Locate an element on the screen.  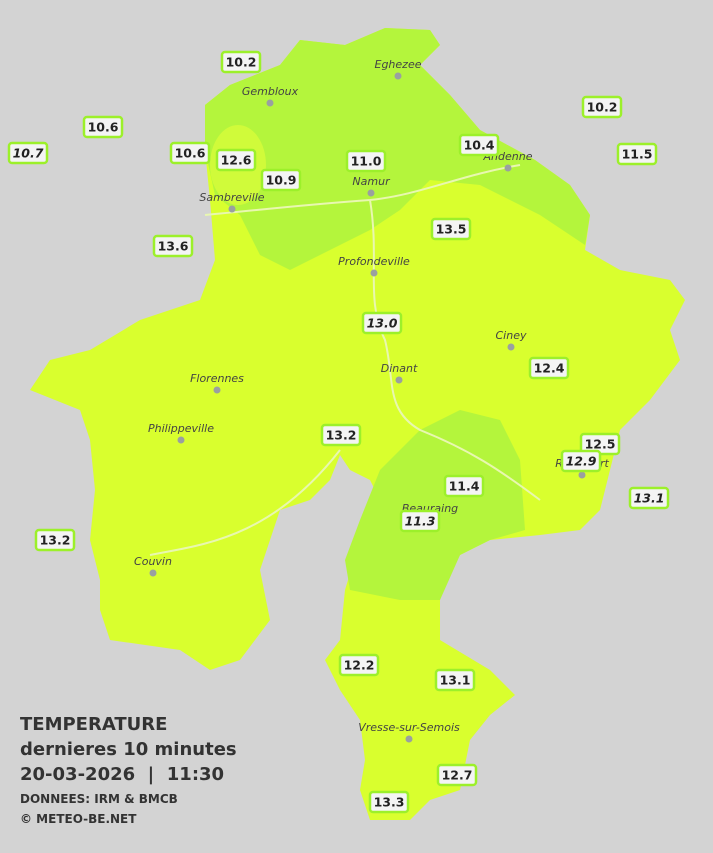
station-value: 12.9 is located at coordinates (581, 461).